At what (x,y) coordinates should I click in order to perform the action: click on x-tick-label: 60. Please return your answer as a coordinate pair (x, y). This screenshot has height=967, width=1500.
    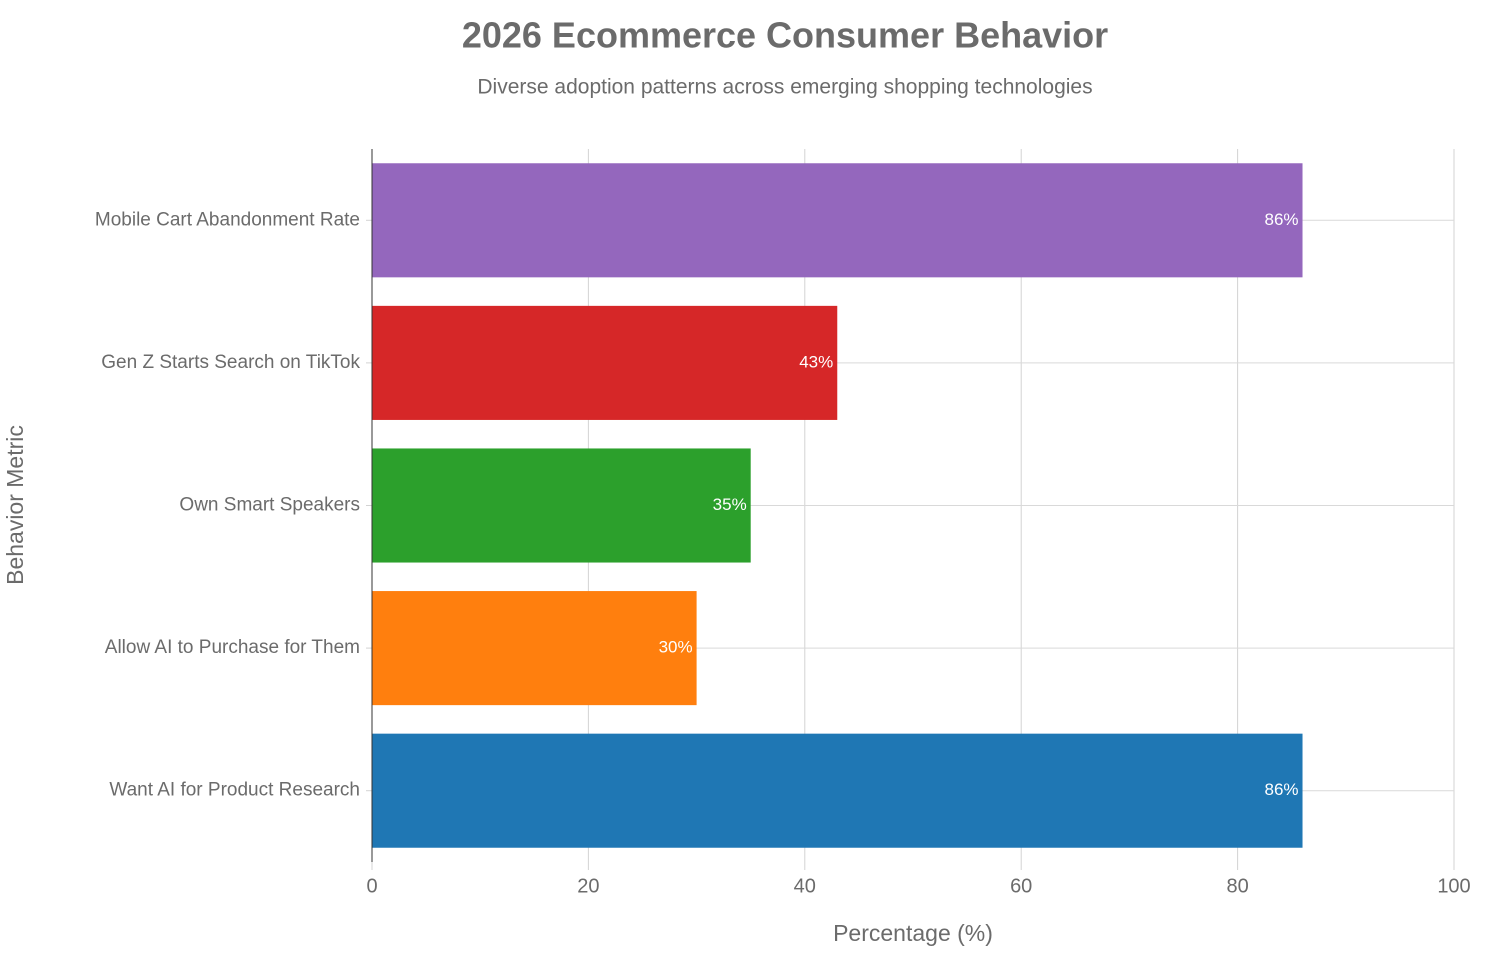
    Looking at the image, I should click on (1021, 886).